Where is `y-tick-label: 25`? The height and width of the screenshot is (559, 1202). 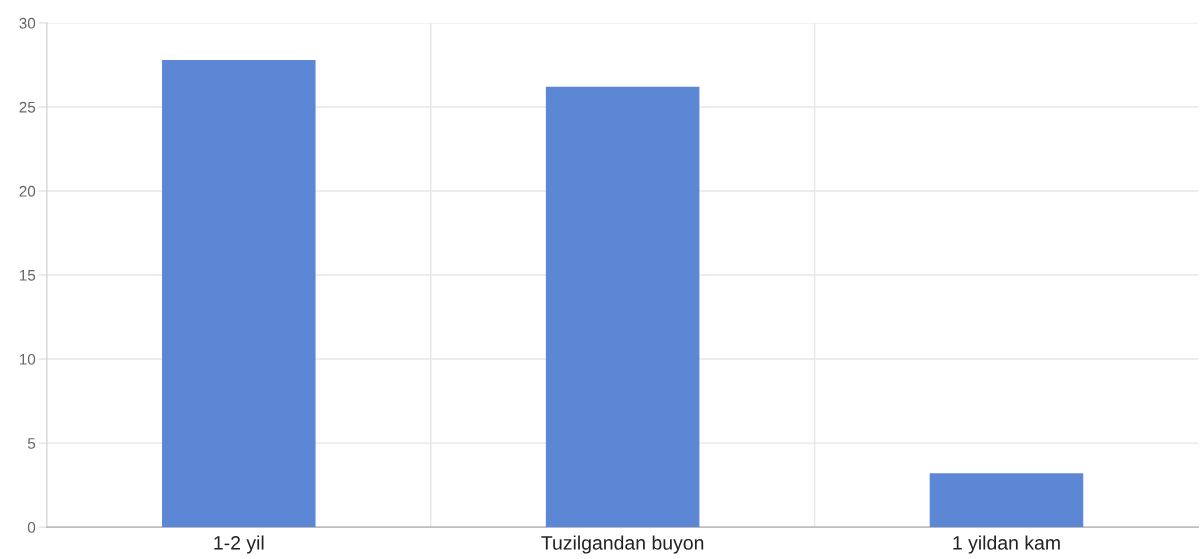 y-tick-label: 25 is located at coordinates (27, 107).